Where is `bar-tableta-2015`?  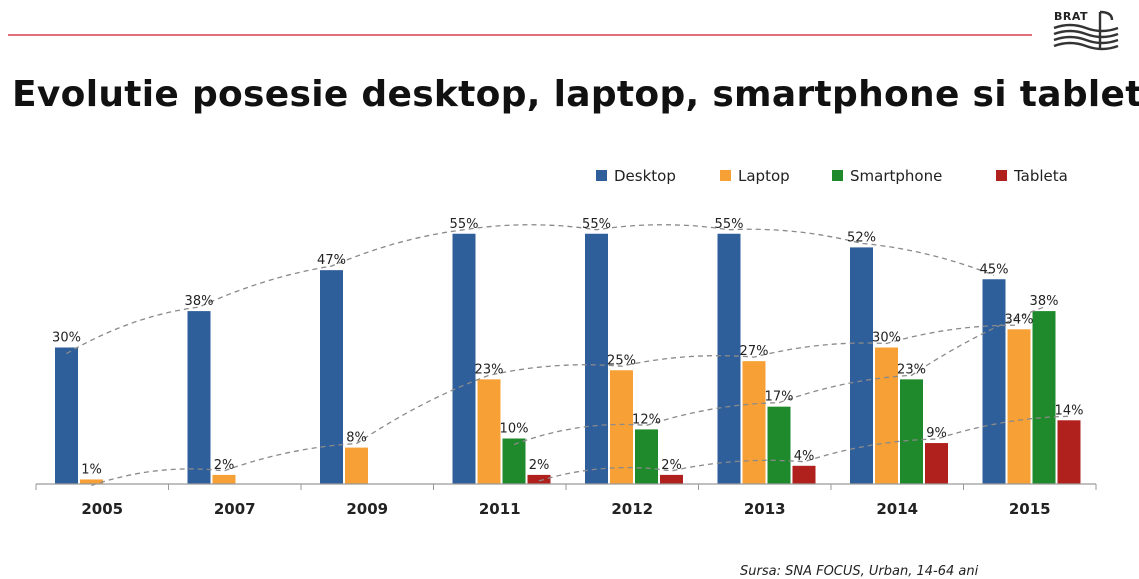
bar-tableta-2015 is located at coordinates (1069, 452).